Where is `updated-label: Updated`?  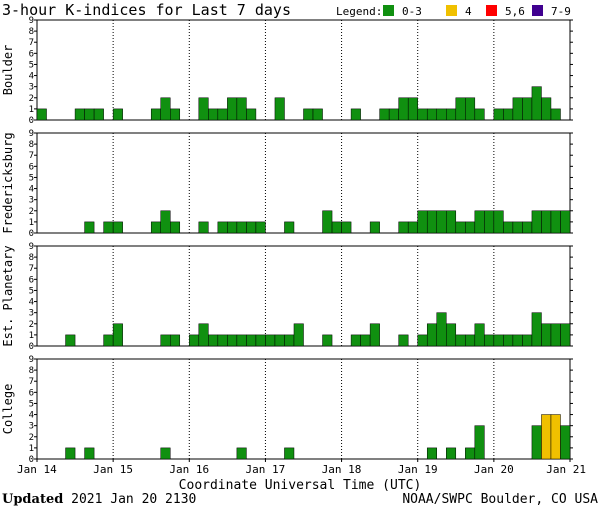 updated-label: Updated is located at coordinates (32, 499).